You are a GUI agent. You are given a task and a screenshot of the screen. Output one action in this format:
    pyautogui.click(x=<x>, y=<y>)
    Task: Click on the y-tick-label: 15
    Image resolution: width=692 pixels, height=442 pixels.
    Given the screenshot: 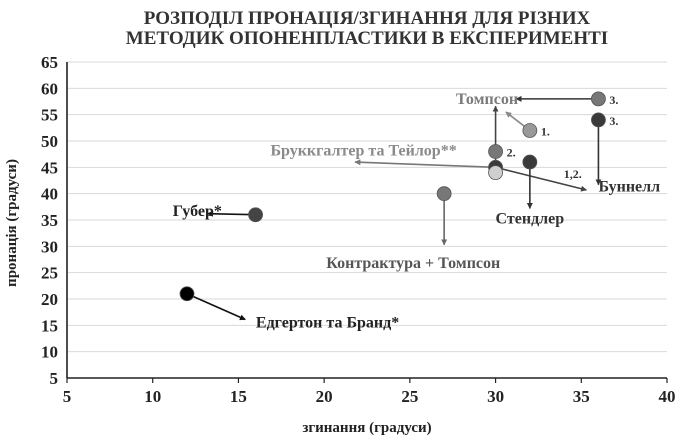 What is the action you would take?
    pyautogui.click(x=49, y=325)
    